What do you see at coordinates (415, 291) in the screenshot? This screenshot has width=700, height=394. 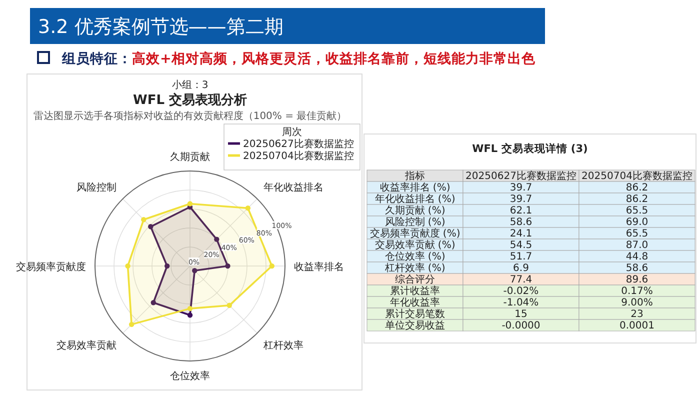 I see `text: 累计收益率` at bounding box center [415, 291].